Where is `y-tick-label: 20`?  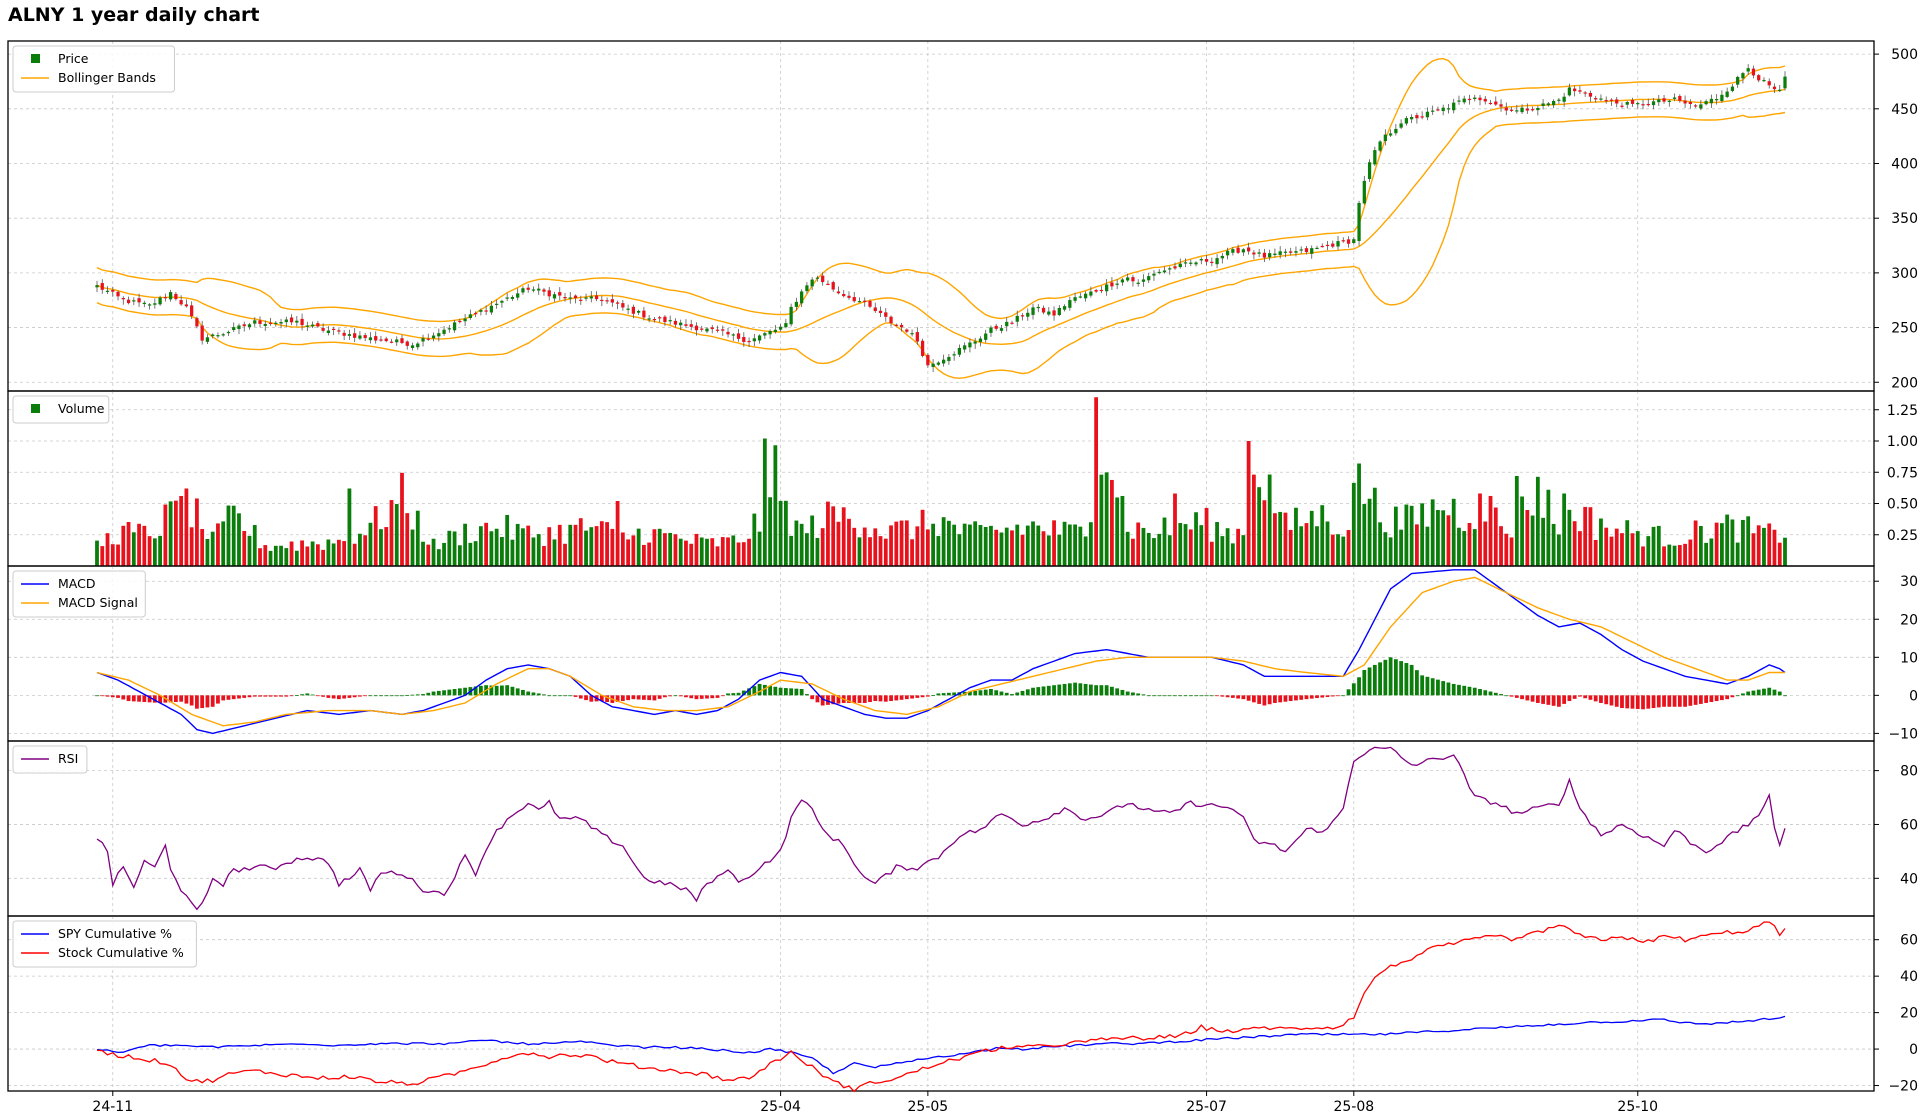
y-tick-label: 20 is located at coordinates (1909, 1014).